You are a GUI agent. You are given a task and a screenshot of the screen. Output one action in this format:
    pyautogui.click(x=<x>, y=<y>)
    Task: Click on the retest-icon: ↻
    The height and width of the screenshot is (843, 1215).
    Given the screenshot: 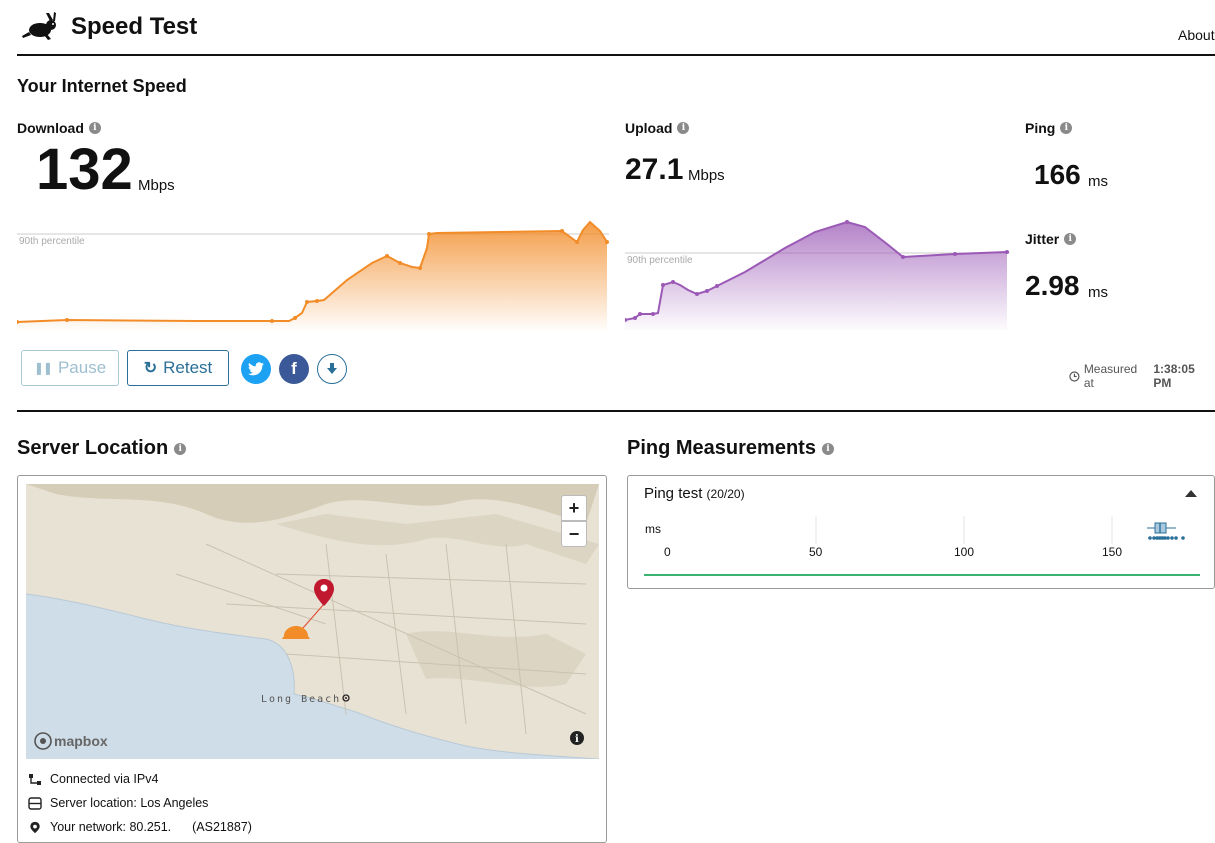 What is the action you would take?
    pyautogui.click(x=150, y=368)
    